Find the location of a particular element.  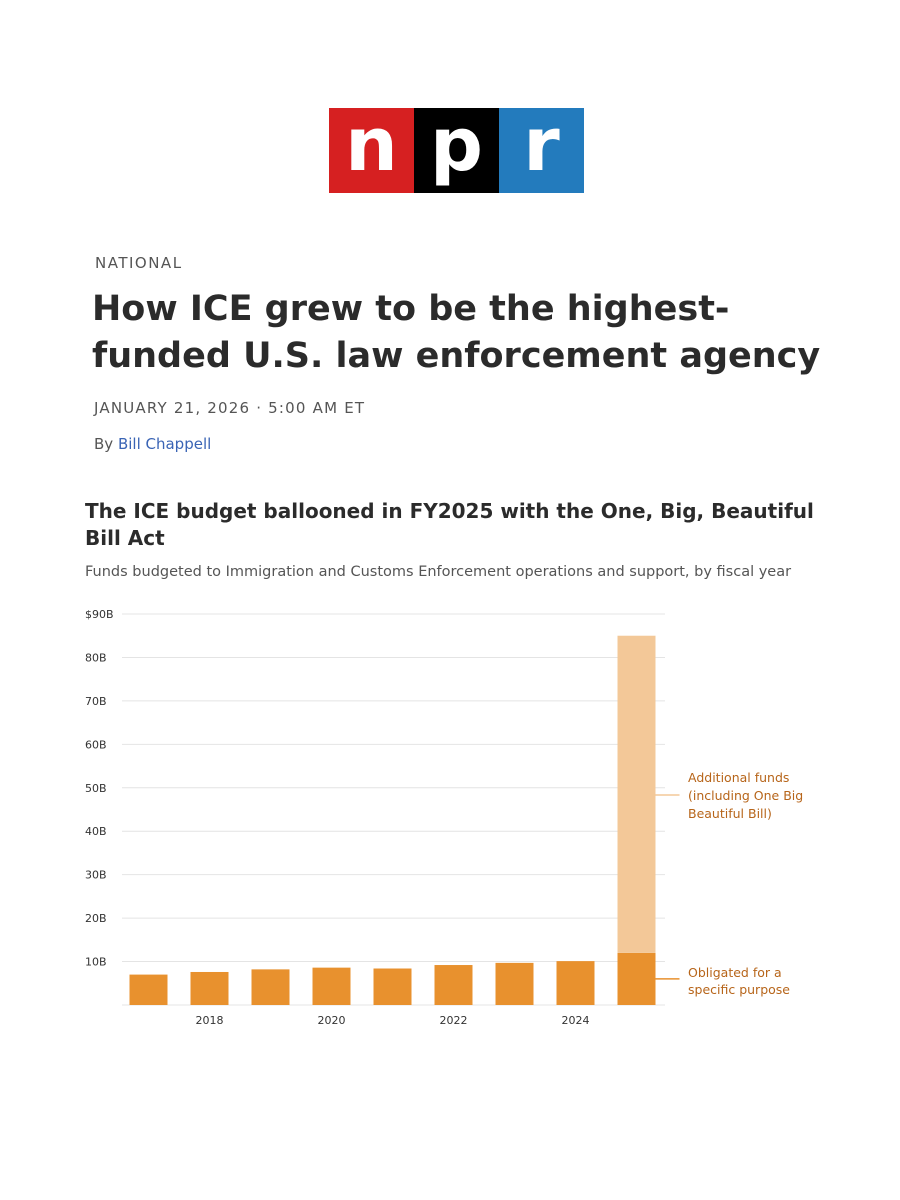

bar-additional is located at coordinates (636, 794).